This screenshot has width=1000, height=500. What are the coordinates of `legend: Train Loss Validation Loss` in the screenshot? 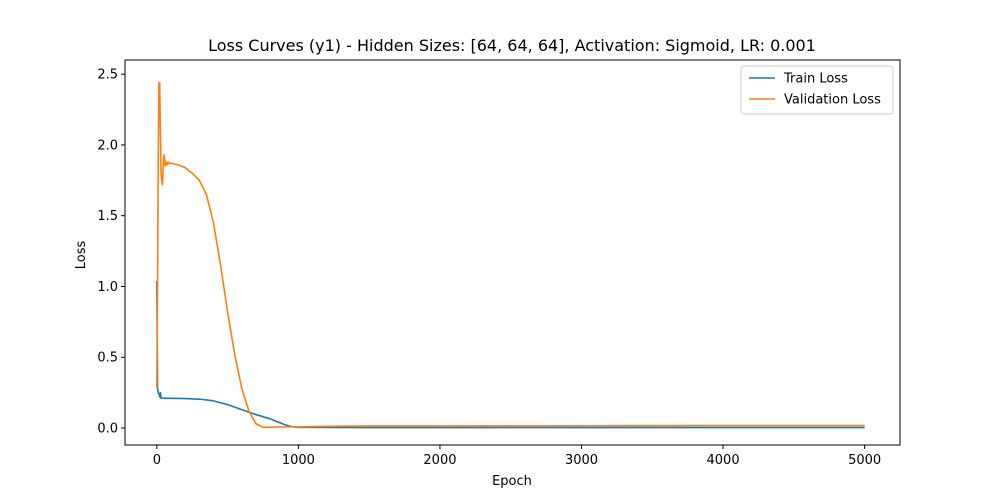 It's located at (817, 90).